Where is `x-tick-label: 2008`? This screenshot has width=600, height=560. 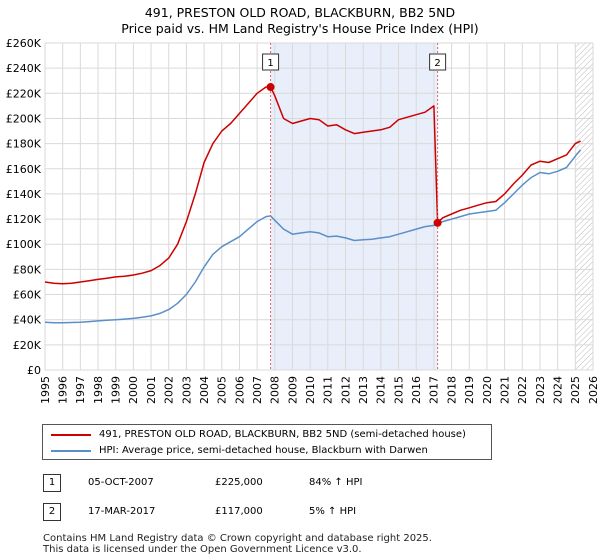
x-tick-label: 2008 is located at coordinates (275, 390).